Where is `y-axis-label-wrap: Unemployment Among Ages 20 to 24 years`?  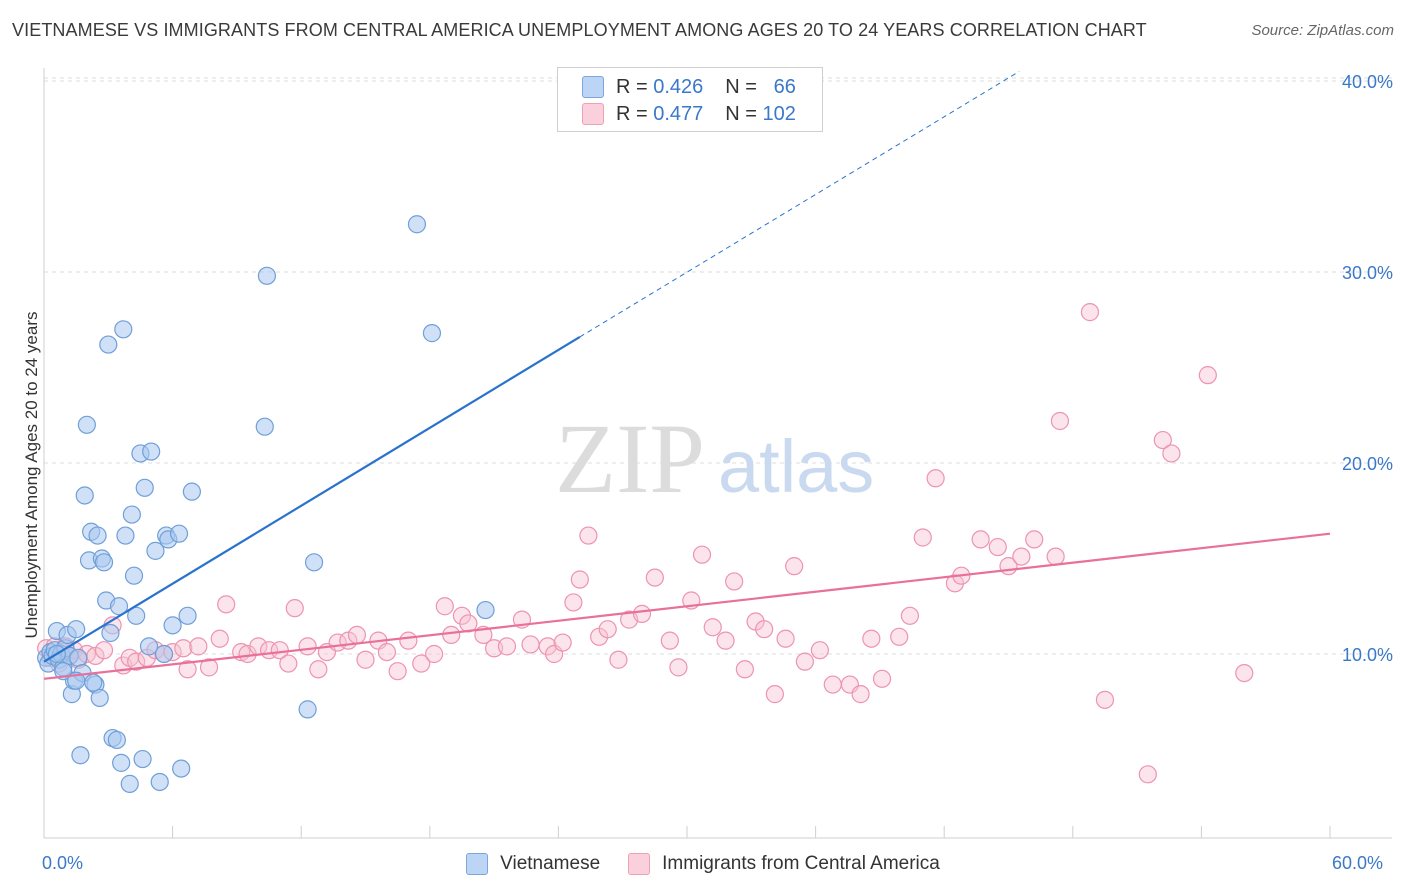 y-axis-label-wrap: Unemployment Among Ages 20 to 24 years is located at coordinates (32, 475).